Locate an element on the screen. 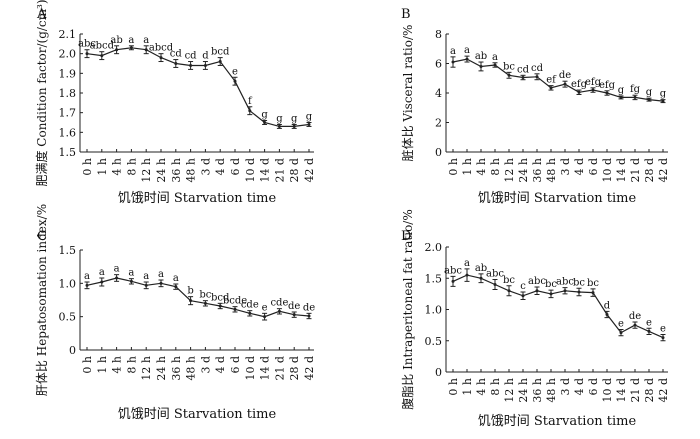 The image size is (700, 439). y-tick-label: 8 is located at coordinates (438, 34).